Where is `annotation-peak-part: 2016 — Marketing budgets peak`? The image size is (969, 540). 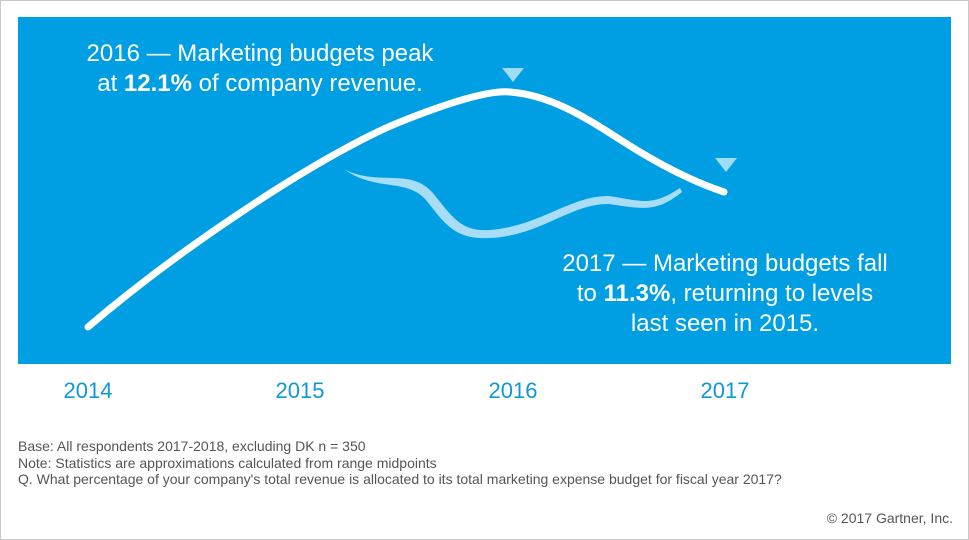
annotation-peak-part: 2016 — Marketing budgets peak is located at coordinates (260, 53).